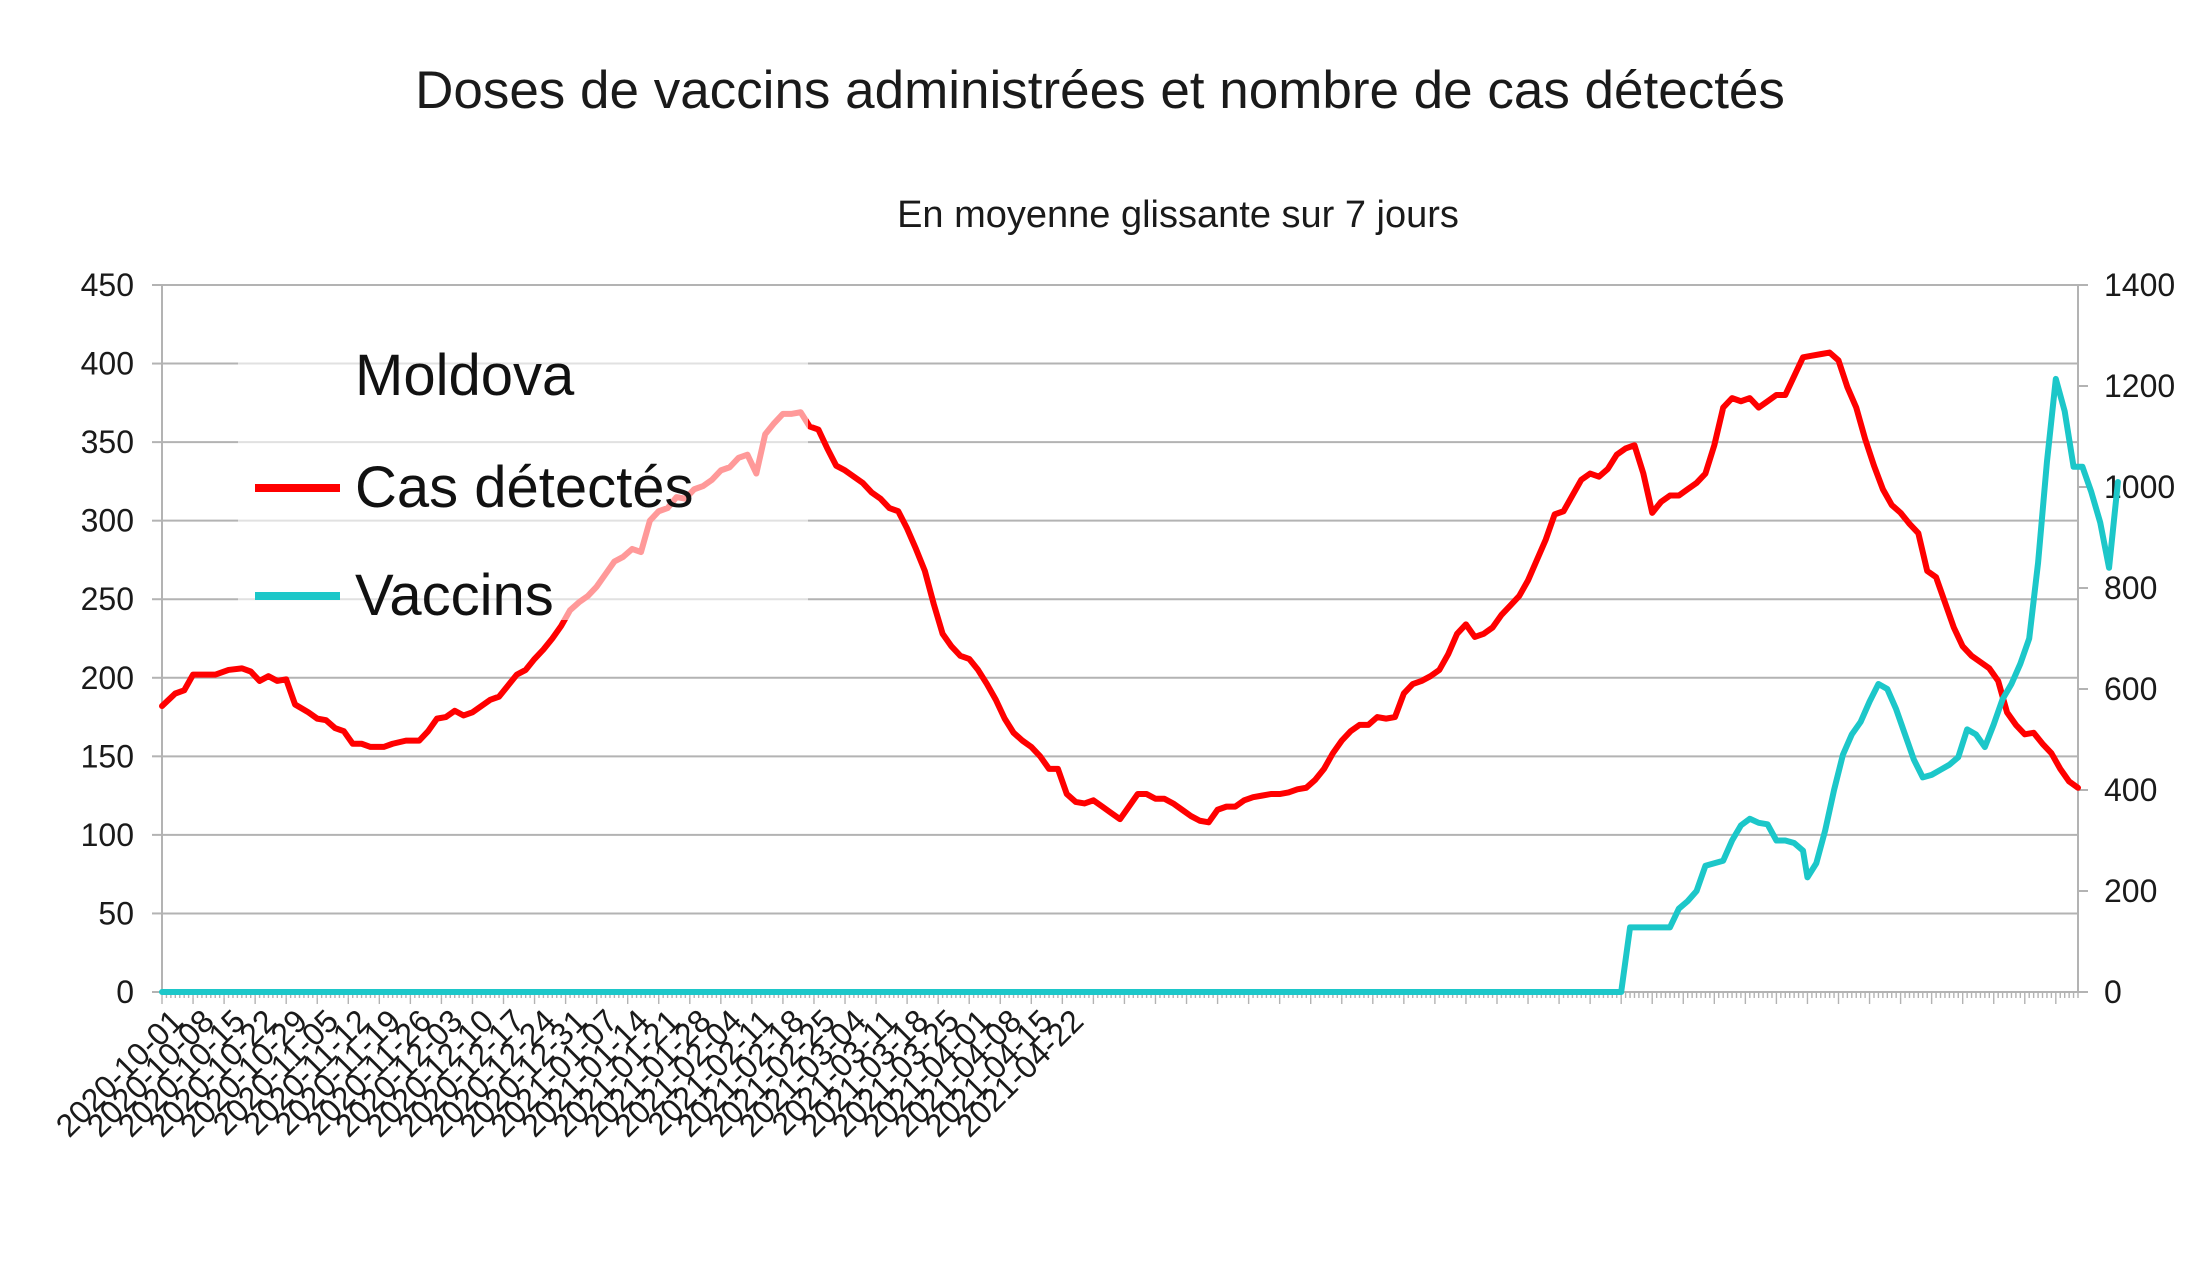  I want to click on y-left-tick-label: 200, so click(107, 678).